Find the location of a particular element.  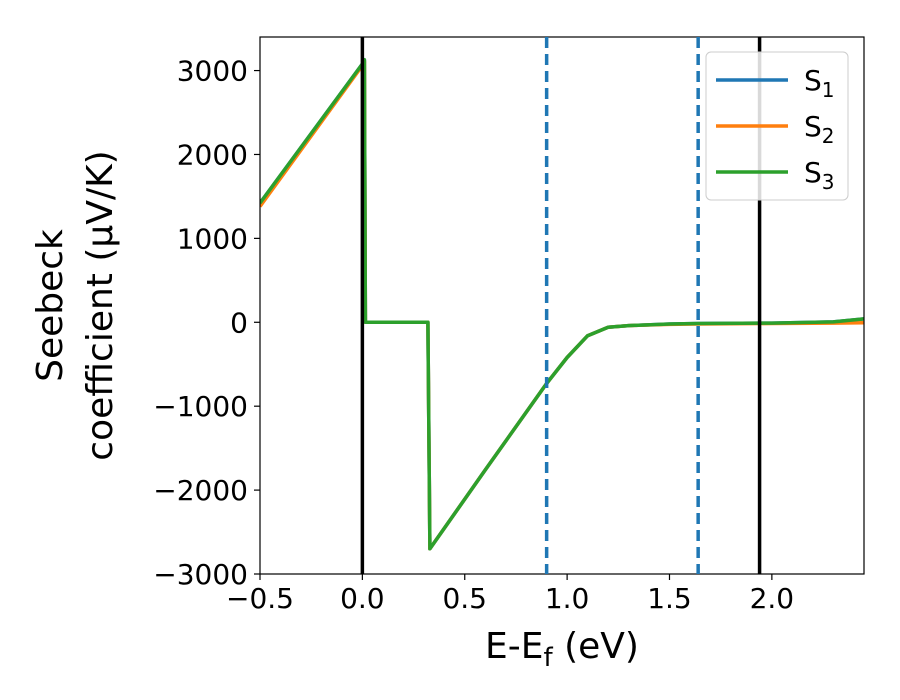

y-tick-label: 0 is located at coordinates (239, 322).